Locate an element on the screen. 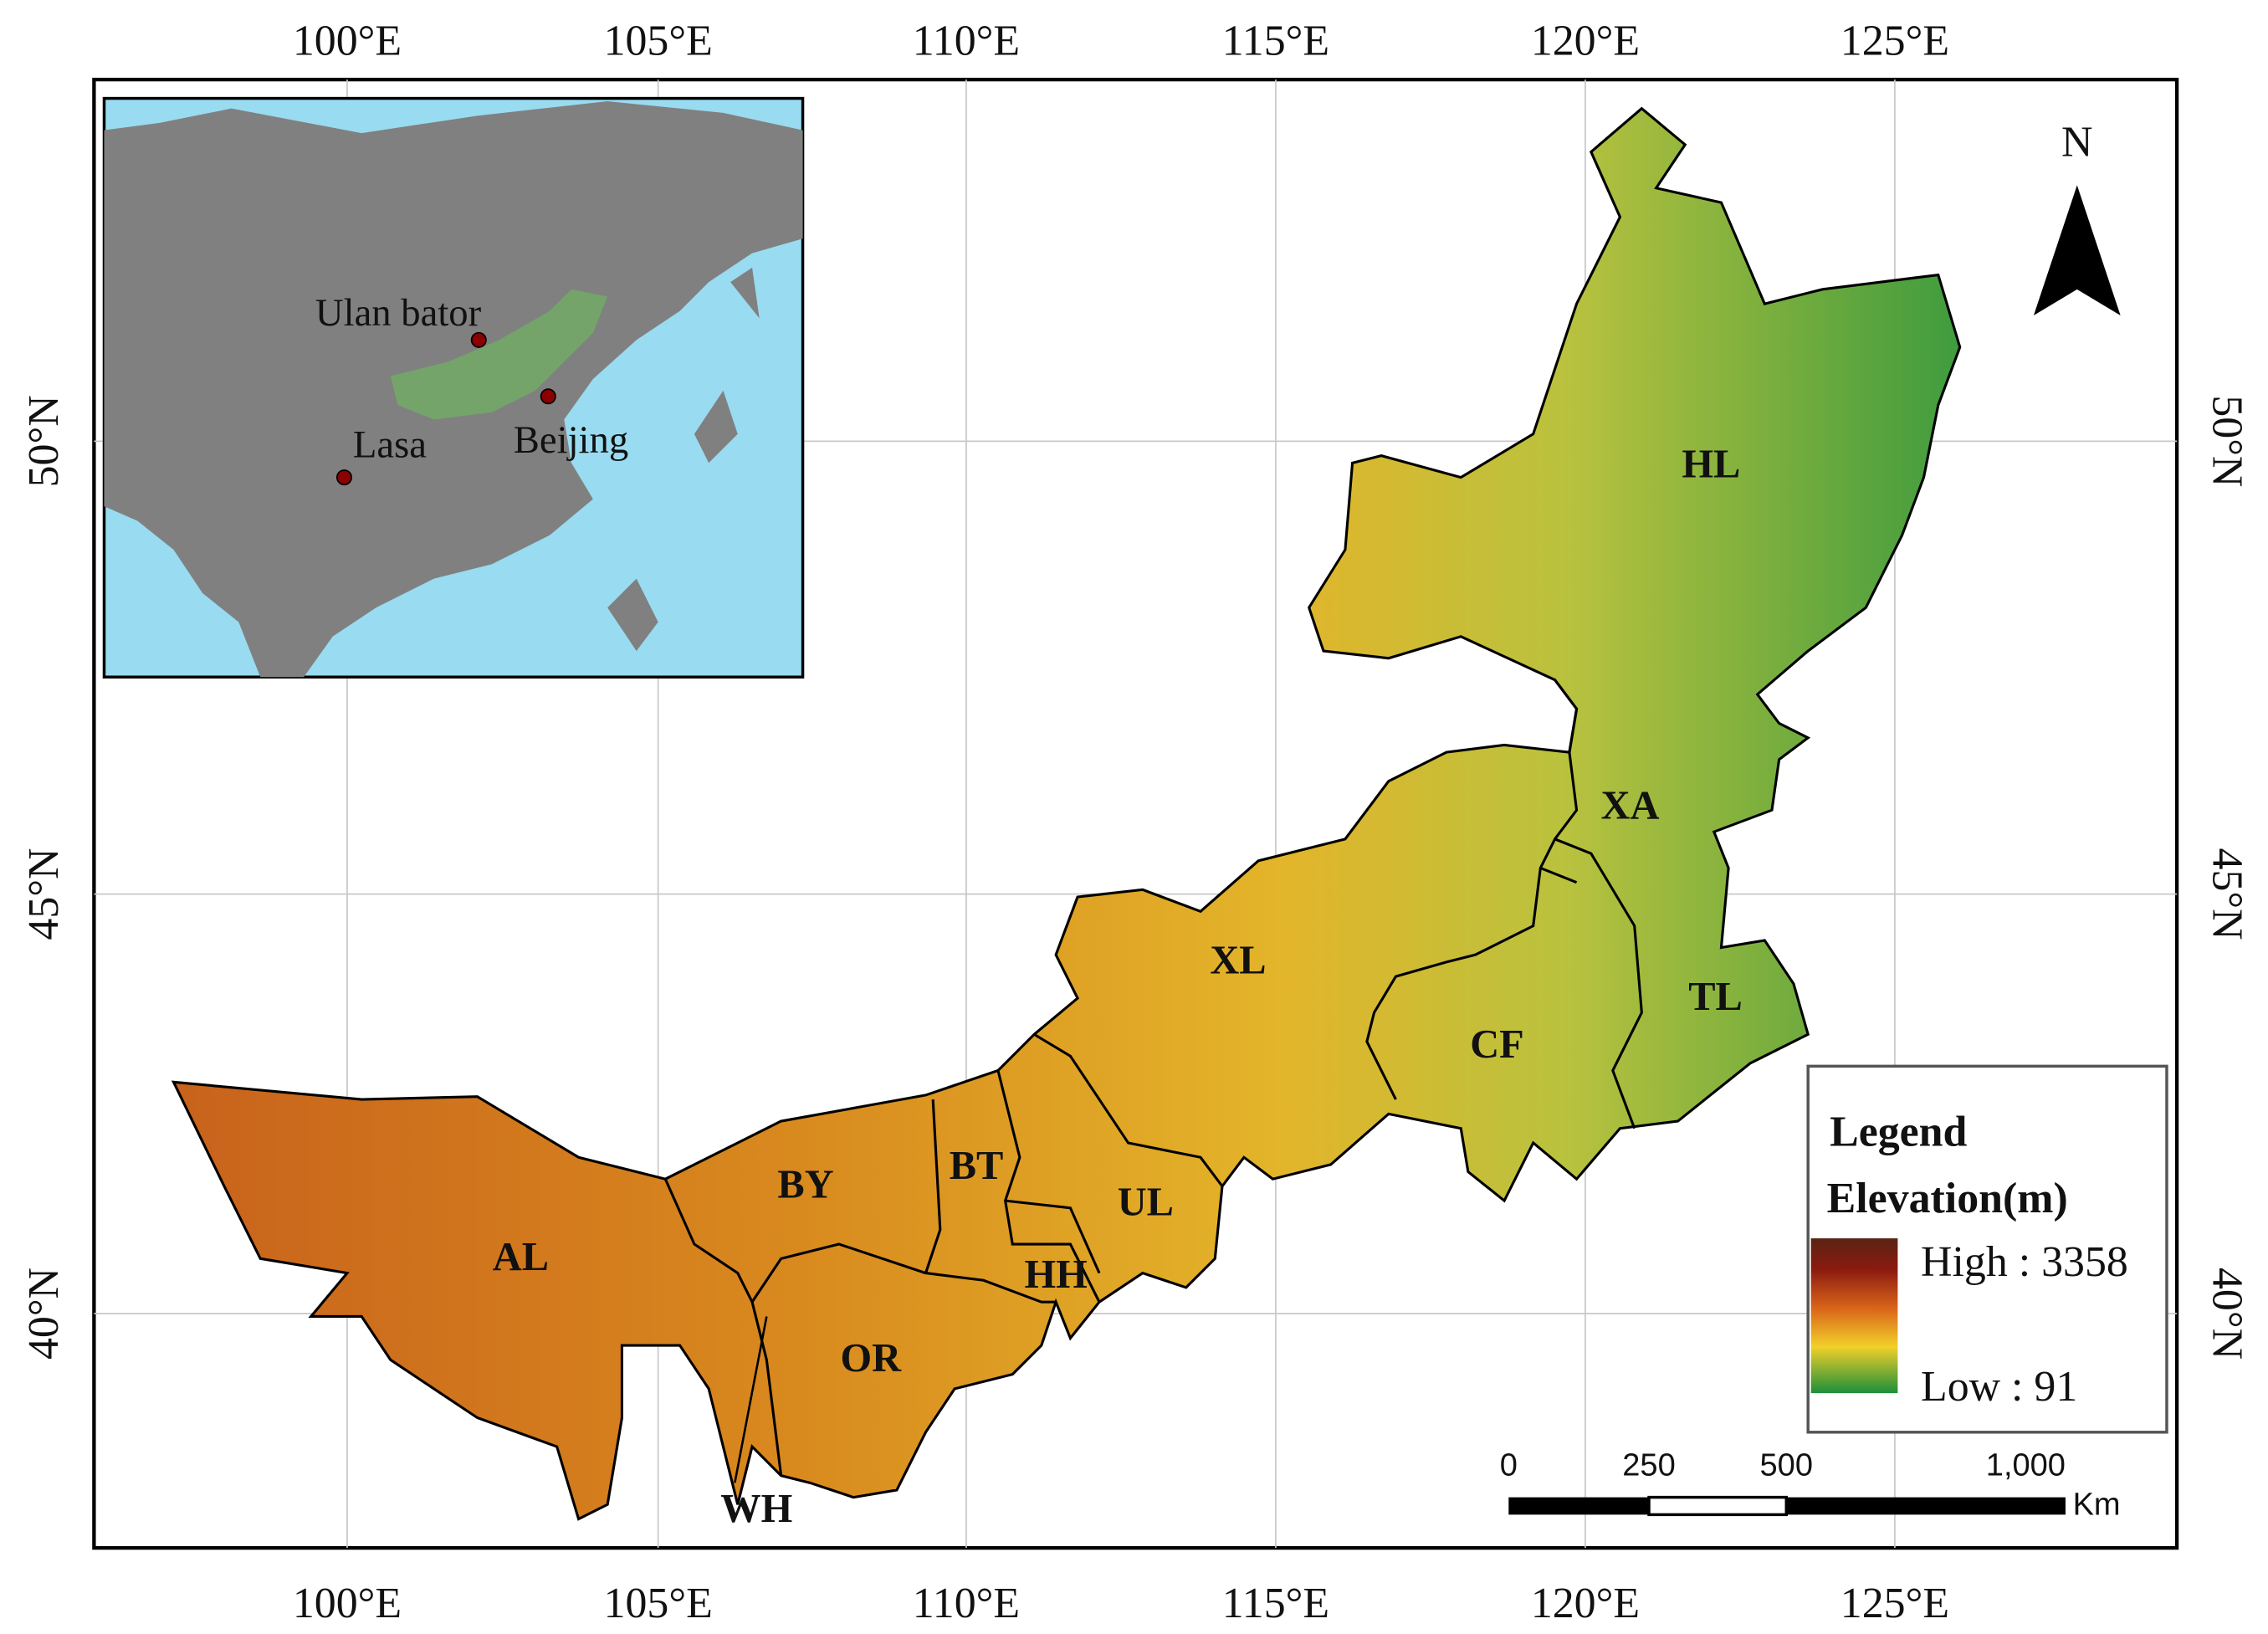 This screenshot has height=1634, width=2268. lon-label-top: 115°E is located at coordinates (1275, 41).